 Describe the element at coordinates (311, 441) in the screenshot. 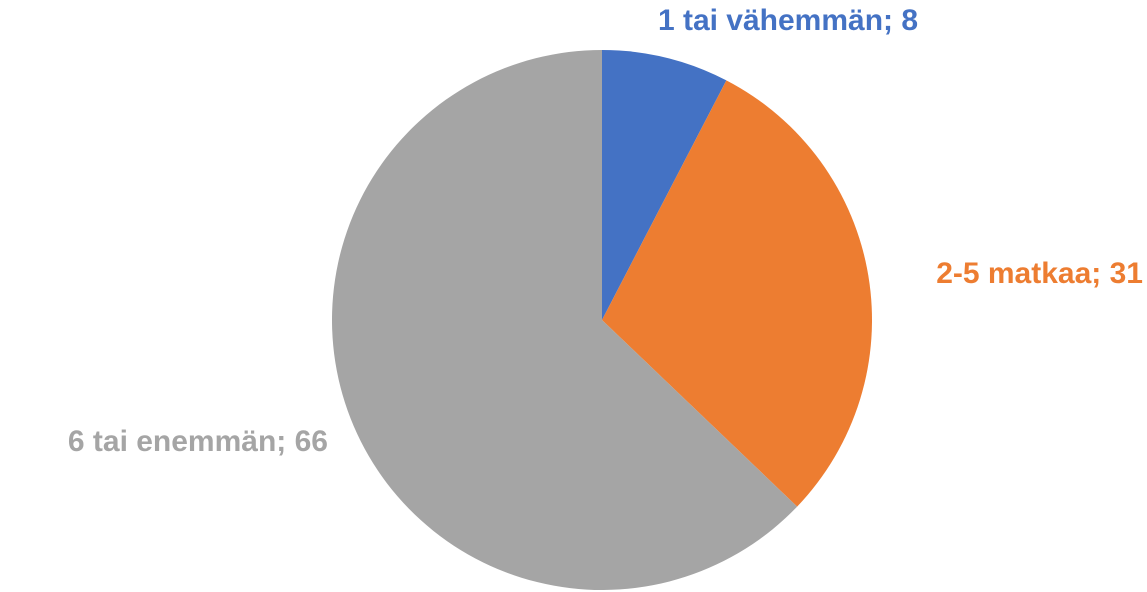

I see `value-label: 66` at that location.